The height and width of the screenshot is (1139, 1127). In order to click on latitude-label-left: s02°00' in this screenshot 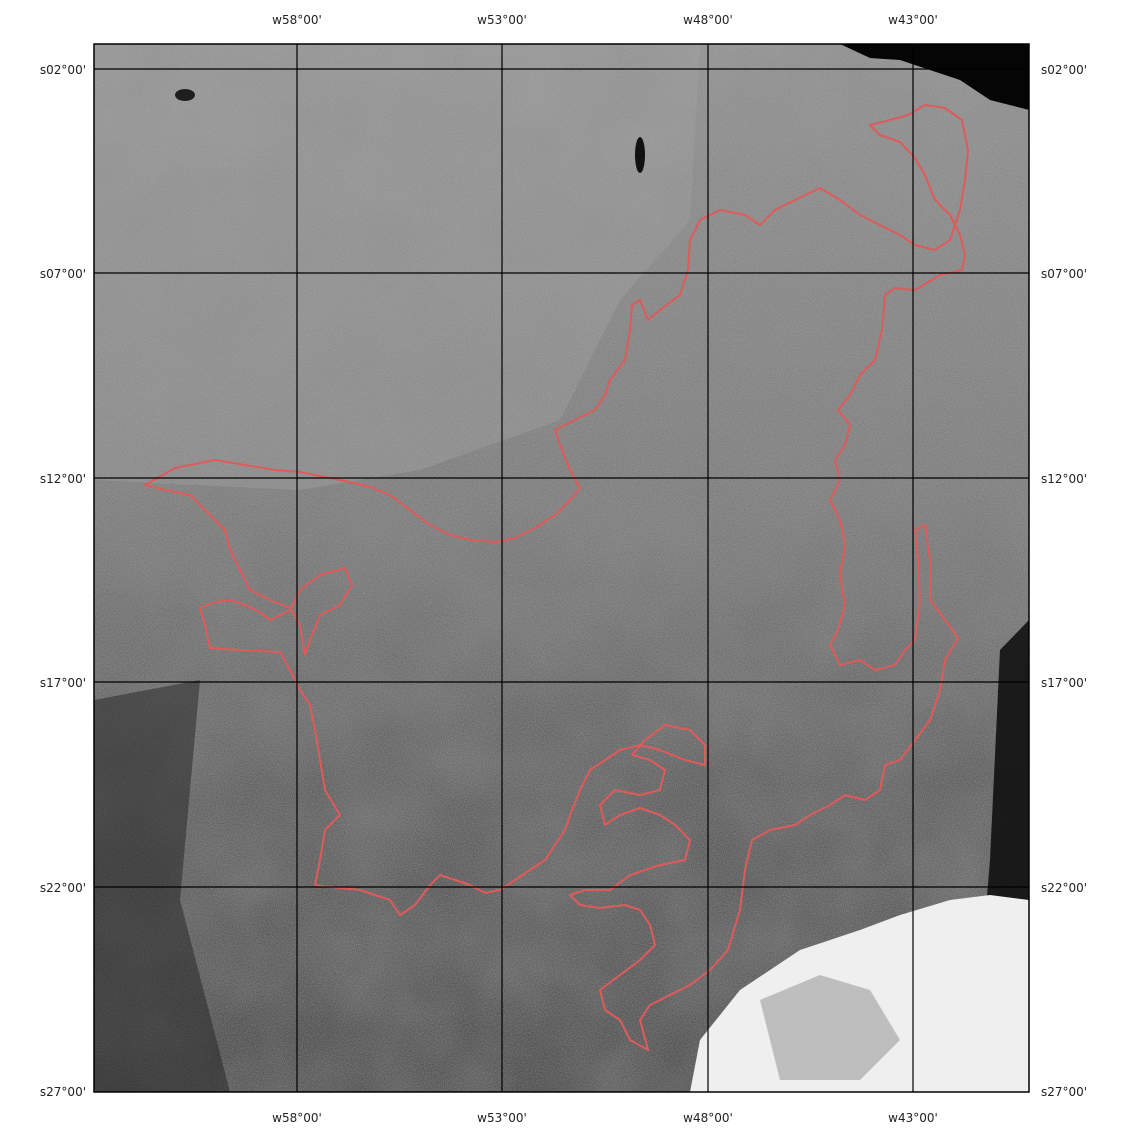, I will do `click(63, 70)`.